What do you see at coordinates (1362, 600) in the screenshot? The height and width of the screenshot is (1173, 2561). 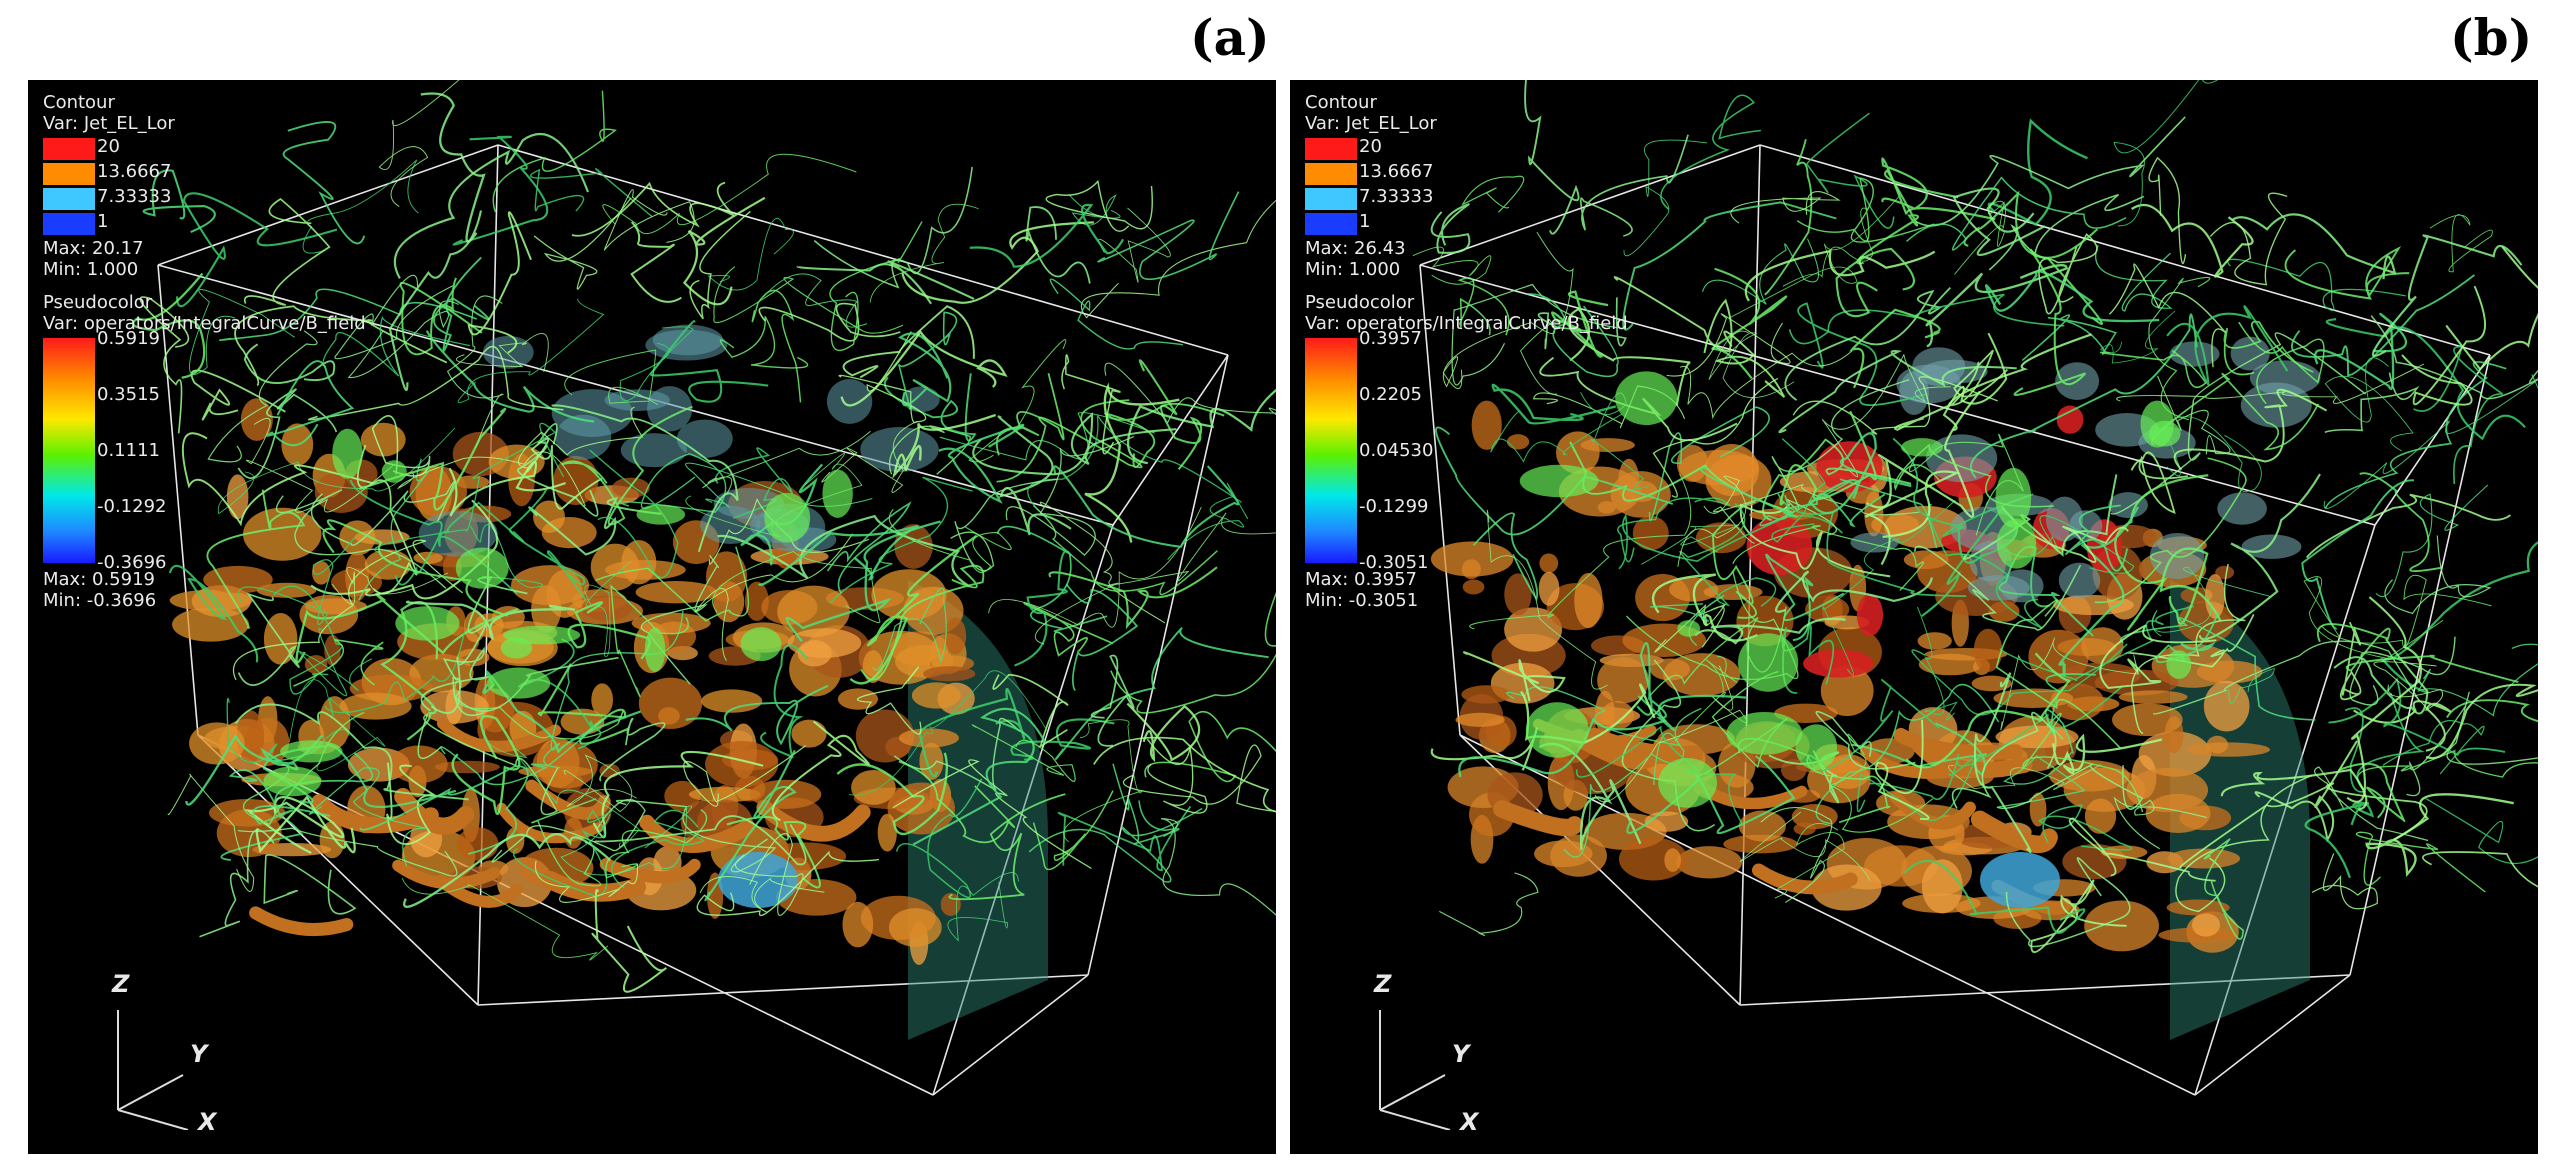 I see `pseudocolor-min: Min: -0.3051` at bounding box center [1362, 600].